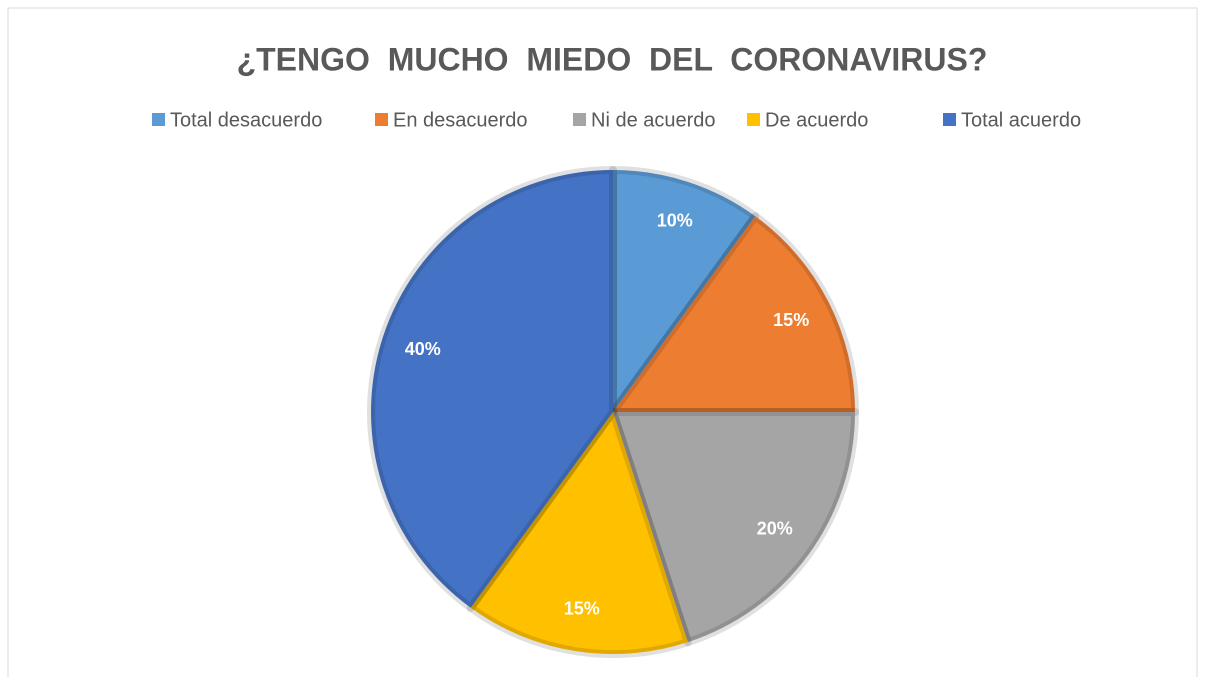  Describe the element at coordinates (460, 120) in the screenshot. I see `legend-label: En desacuerdo` at that location.